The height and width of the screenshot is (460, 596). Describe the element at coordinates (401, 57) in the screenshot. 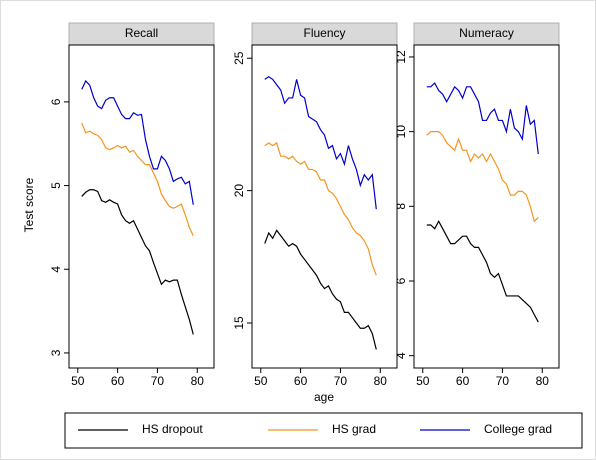

I see `y-tick-label: 12` at that location.